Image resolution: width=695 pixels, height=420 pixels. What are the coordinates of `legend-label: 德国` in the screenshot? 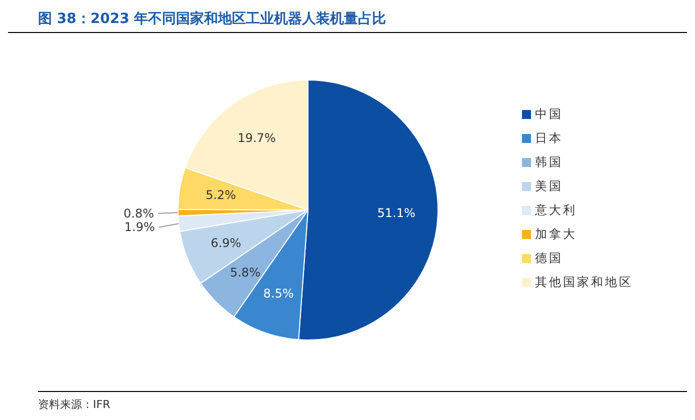 It's located at (549, 258).